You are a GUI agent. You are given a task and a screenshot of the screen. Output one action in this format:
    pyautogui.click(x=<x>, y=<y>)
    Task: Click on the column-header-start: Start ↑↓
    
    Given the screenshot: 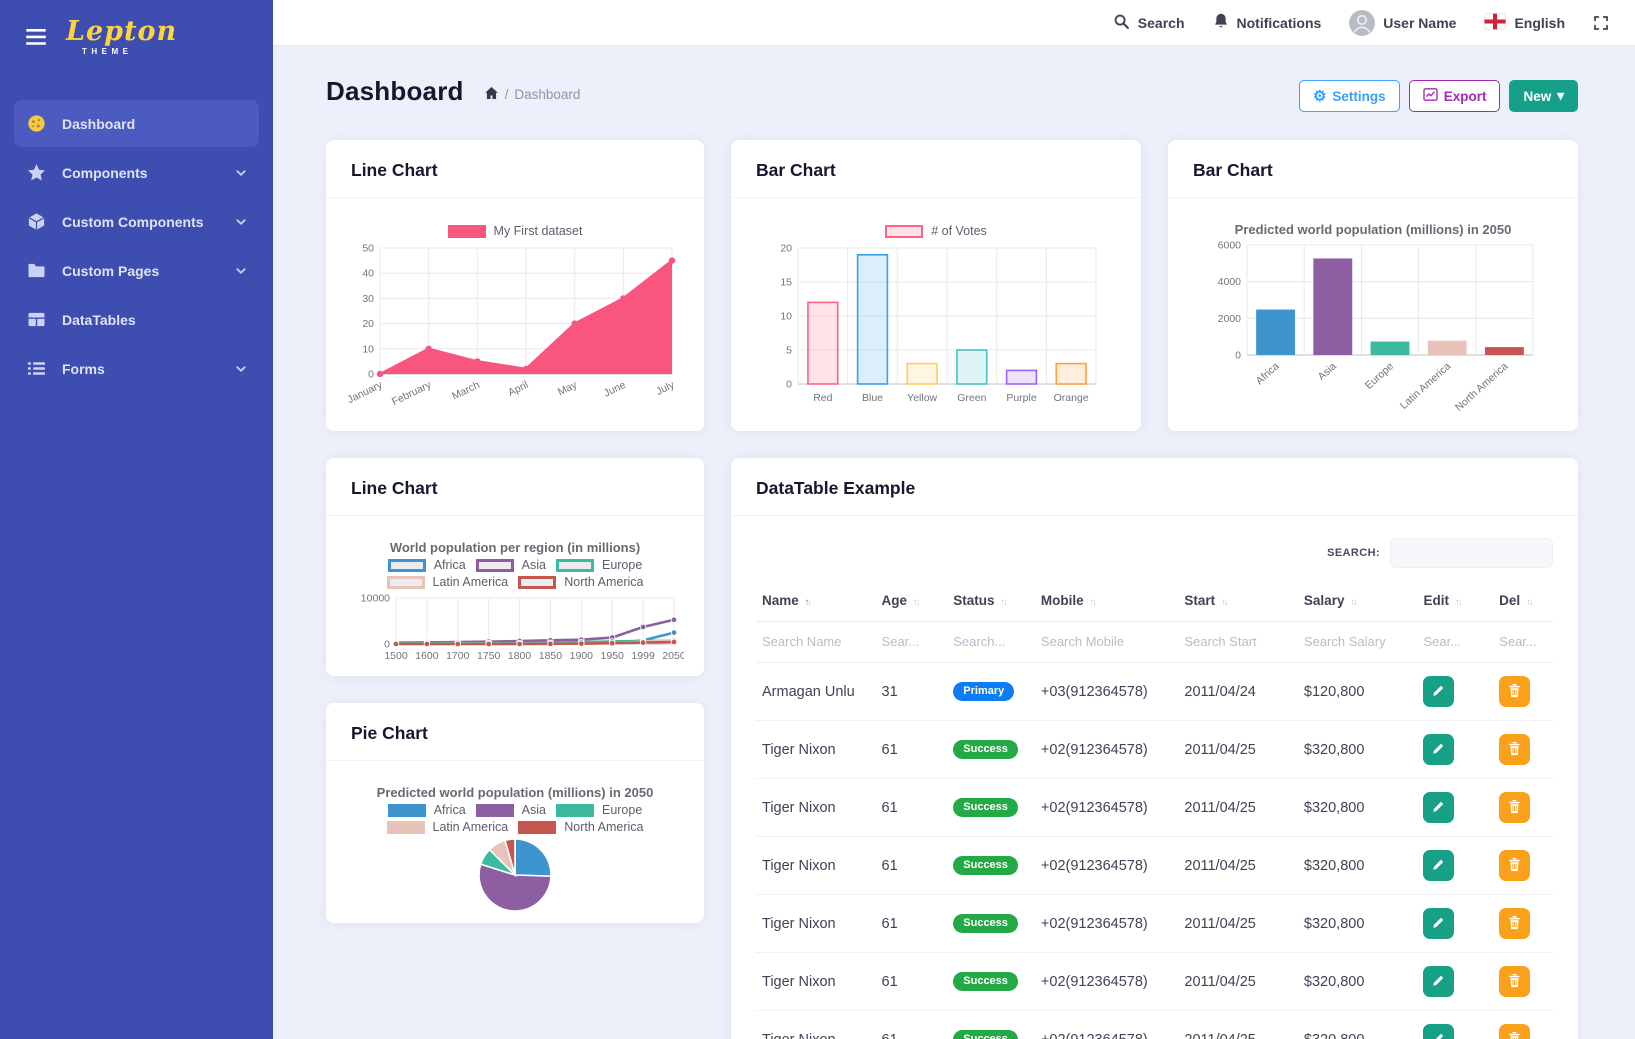 What is the action you would take?
    pyautogui.click(x=1238, y=601)
    